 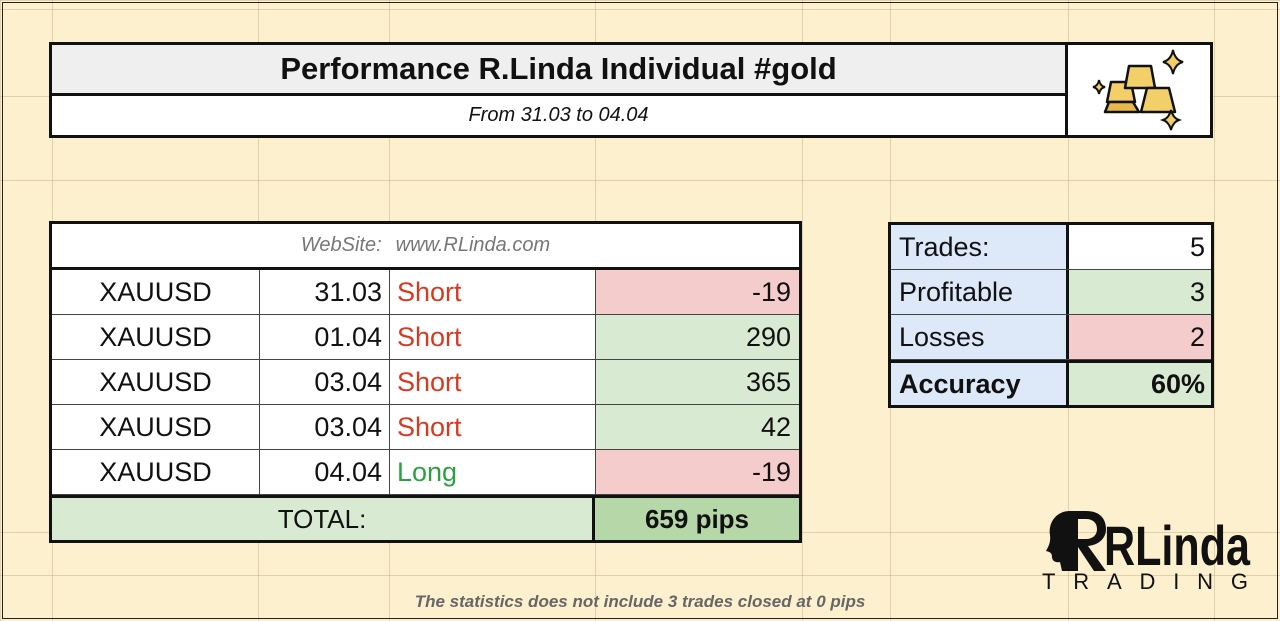 I want to click on website-row: WebSite: www.RLinda.com, so click(x=425, y=247).